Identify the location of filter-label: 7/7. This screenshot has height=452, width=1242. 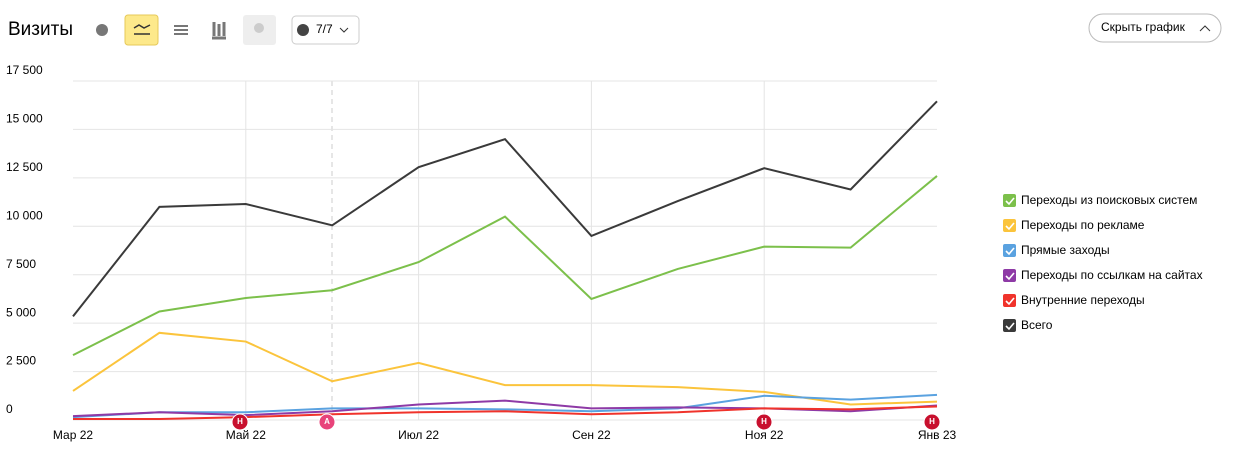
(324, 29).